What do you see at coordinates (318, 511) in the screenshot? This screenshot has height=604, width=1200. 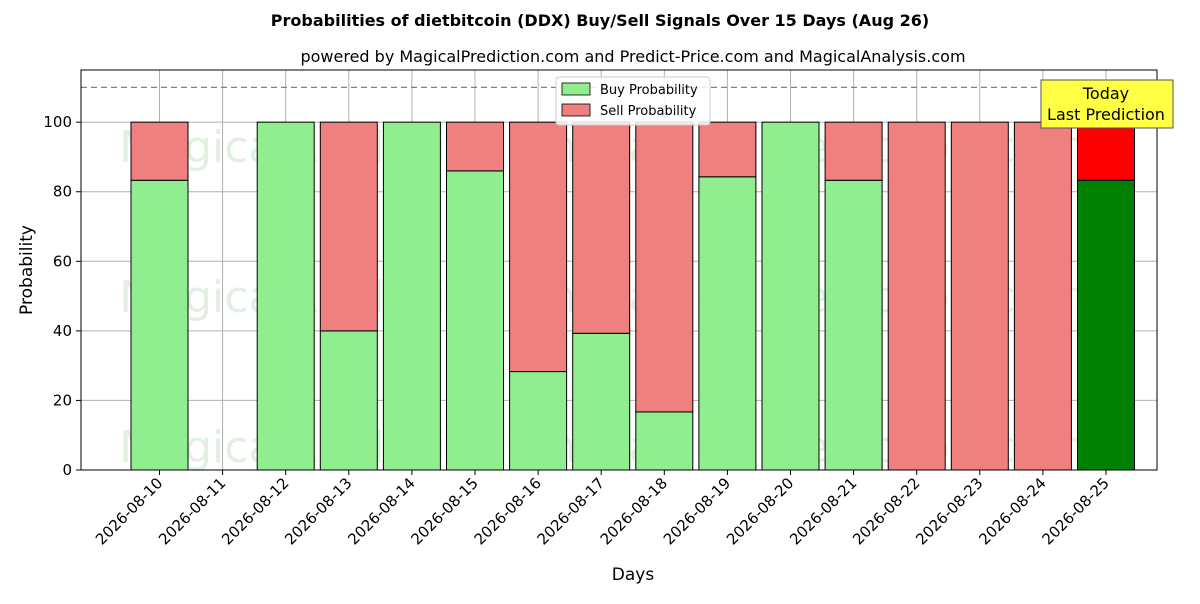 I see `x-tick-label: 2026-08-13` at bounding box center [318, 511].